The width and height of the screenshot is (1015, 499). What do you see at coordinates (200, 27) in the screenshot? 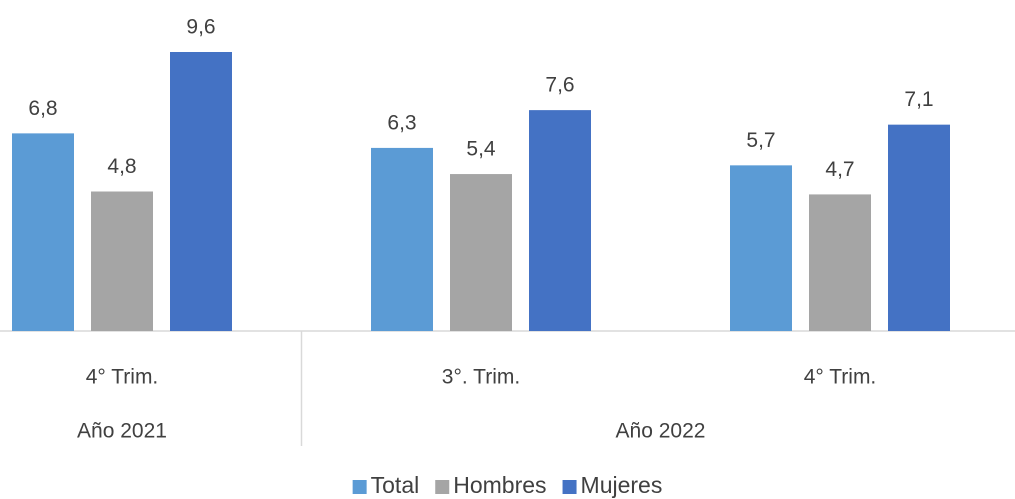
I see `data-label: 9,6` at bounding box center [200, 27].